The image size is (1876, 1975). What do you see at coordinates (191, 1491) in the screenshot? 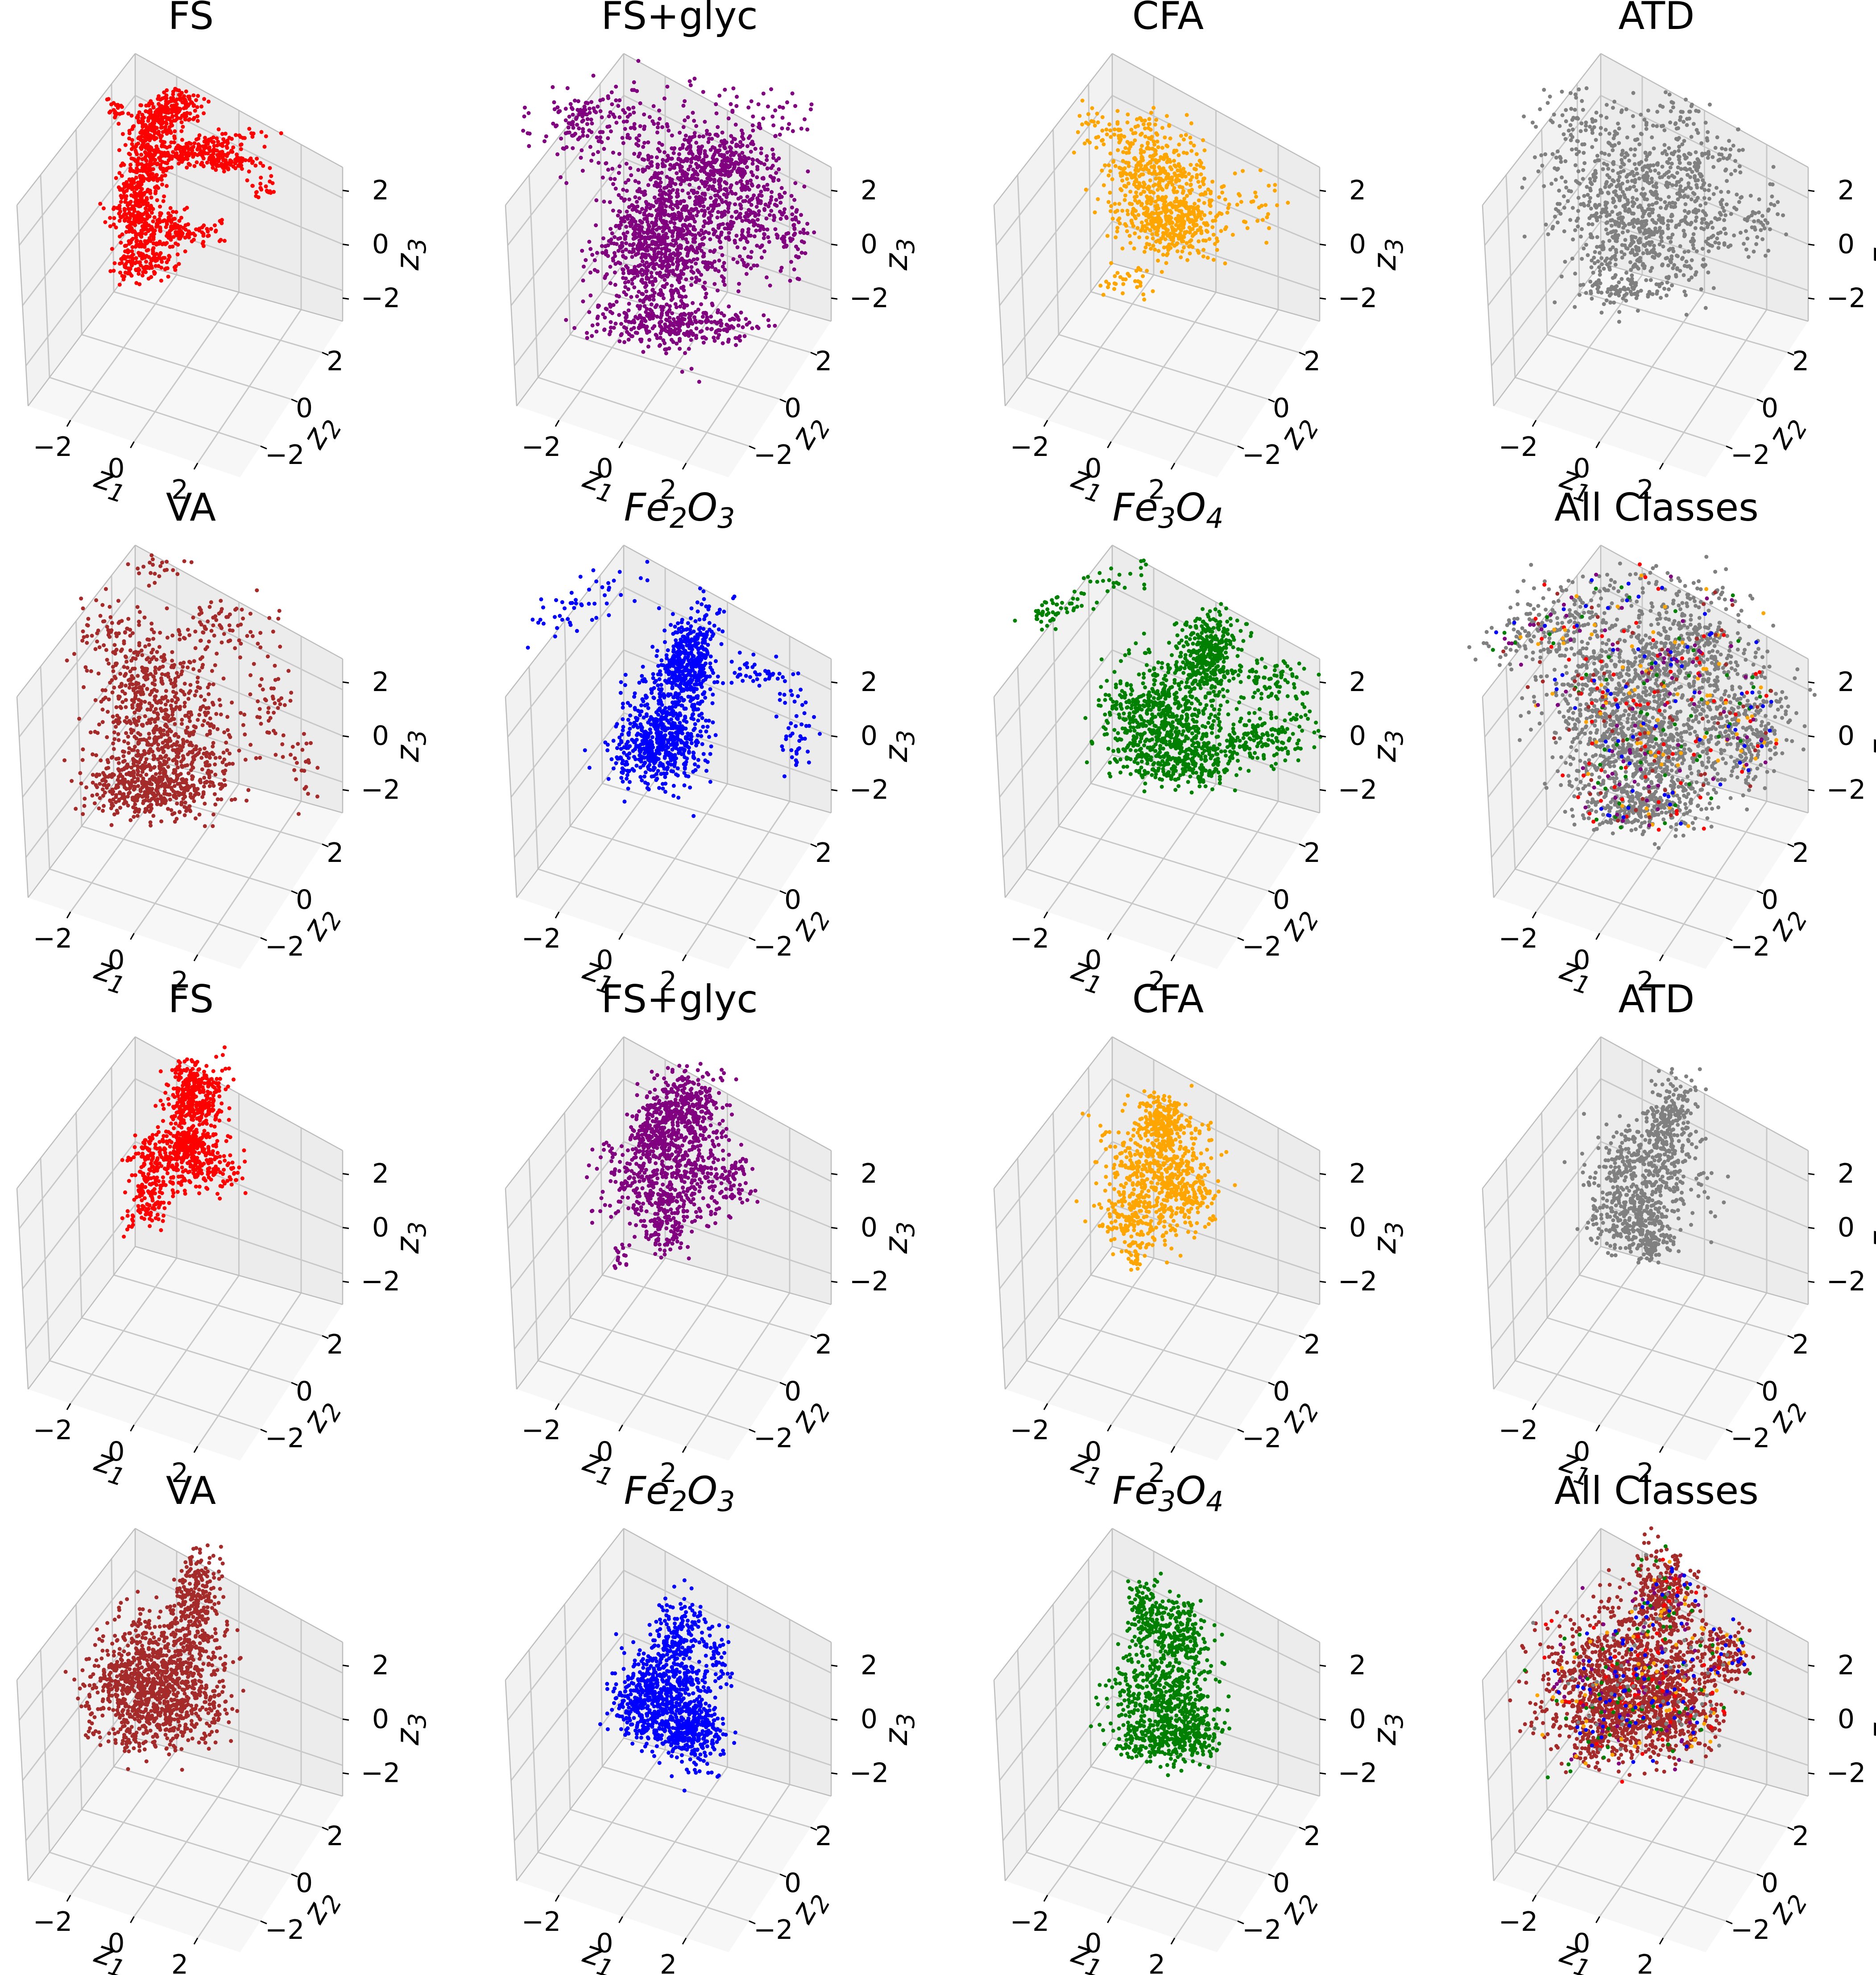
I see `subplot-title: VA` at bounding box center [191, 1491].